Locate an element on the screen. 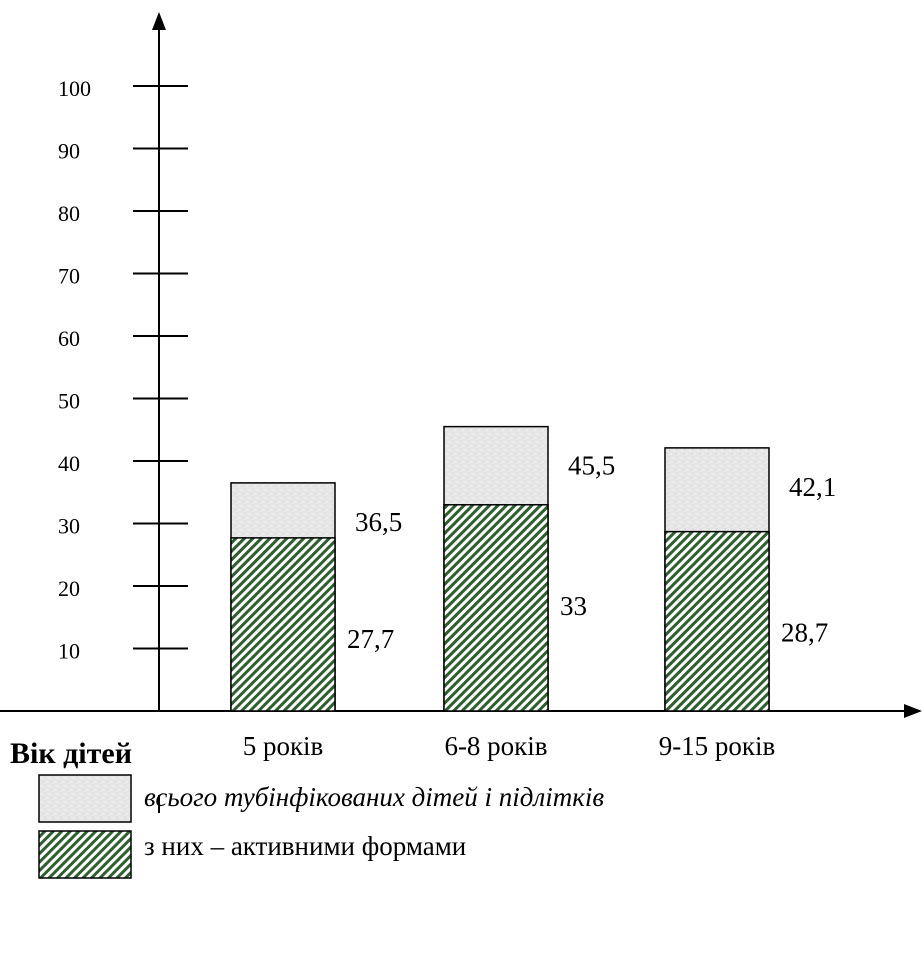 The width and height of the screenshot is (922, 960). value-label-active: 27,7 is located at coordinates (370, 639).